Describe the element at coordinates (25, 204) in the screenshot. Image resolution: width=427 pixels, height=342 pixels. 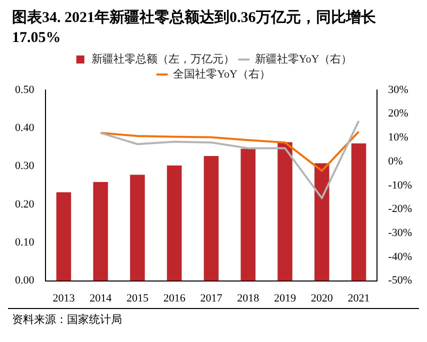
I see `y-tick-label: 0.20` at that location.